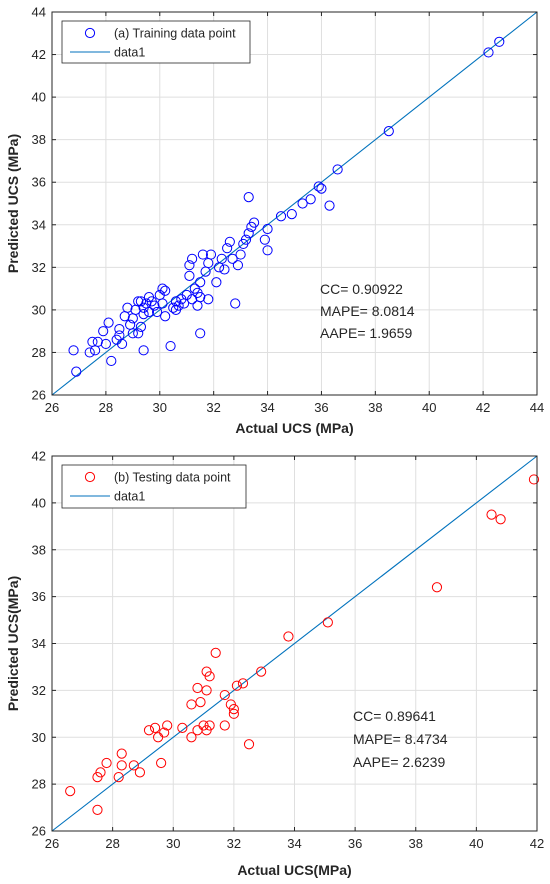 This screenshot has height=884, width=550. What do you see at coordinates (39, 139) in the screenshot?
I see `y-tick-label: 38` at bounding box center [39, 139].